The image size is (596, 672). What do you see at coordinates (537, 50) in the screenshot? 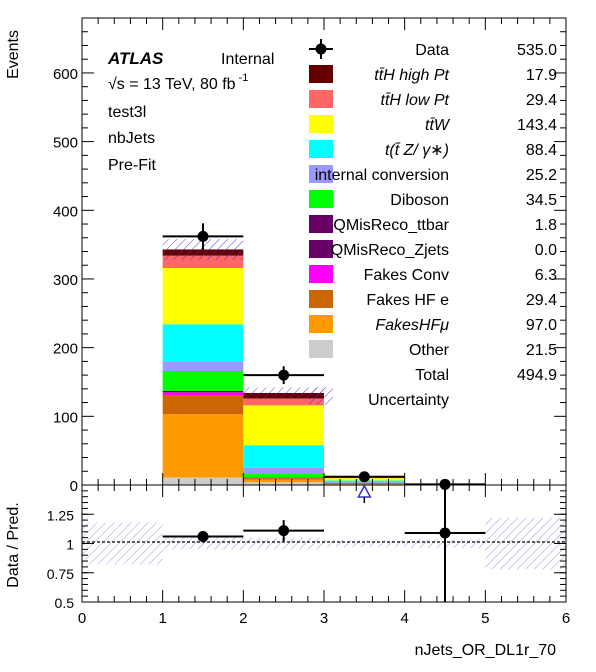
I see `legend-yield-data: 535.0` at bounding box center [537, 50].